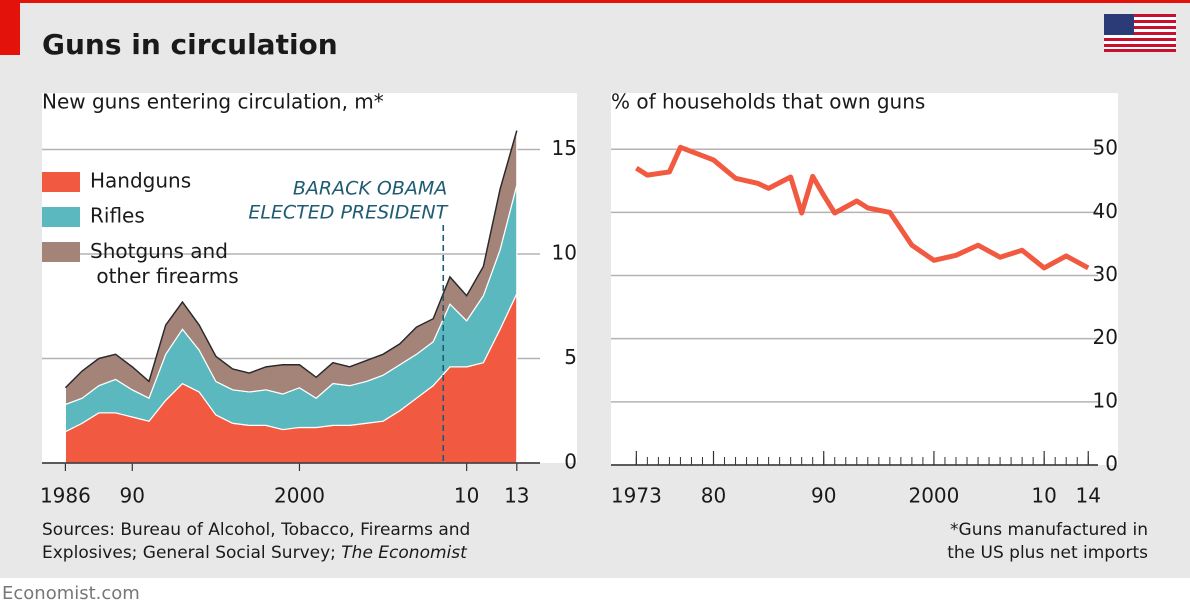 This screenshot has width=1190, height=614. Describe the element at coordinates (10, 29) in the screenshot. I see `red-tag` at that location.